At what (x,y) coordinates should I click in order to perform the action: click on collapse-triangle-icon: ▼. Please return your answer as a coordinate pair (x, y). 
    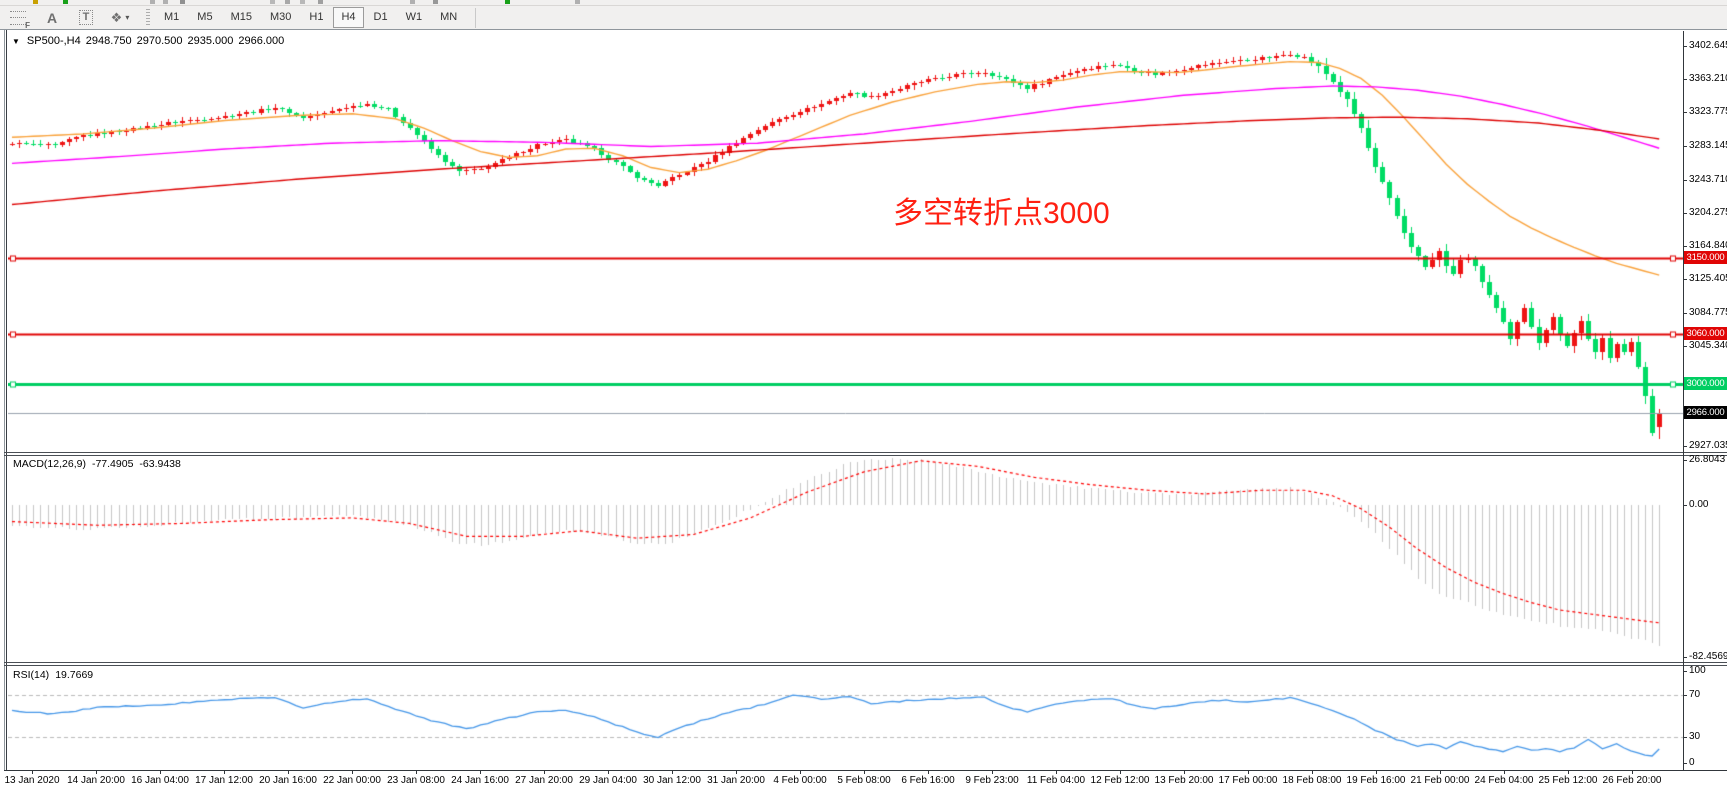
    Looking at the image, I should click on (16, 41).